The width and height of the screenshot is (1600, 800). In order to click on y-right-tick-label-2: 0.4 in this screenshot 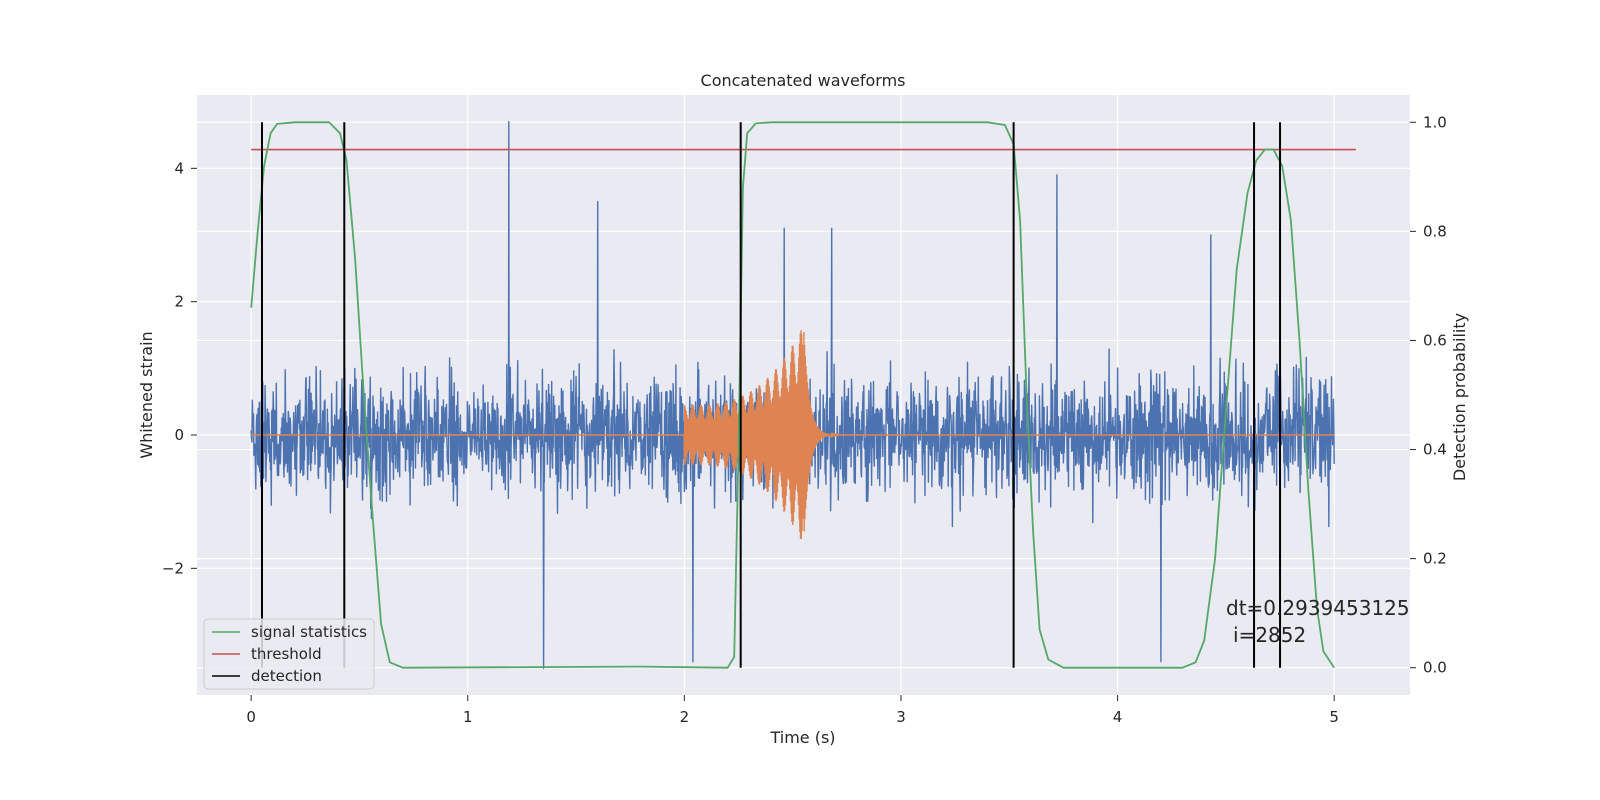, I will do `click(1435, 450)`.